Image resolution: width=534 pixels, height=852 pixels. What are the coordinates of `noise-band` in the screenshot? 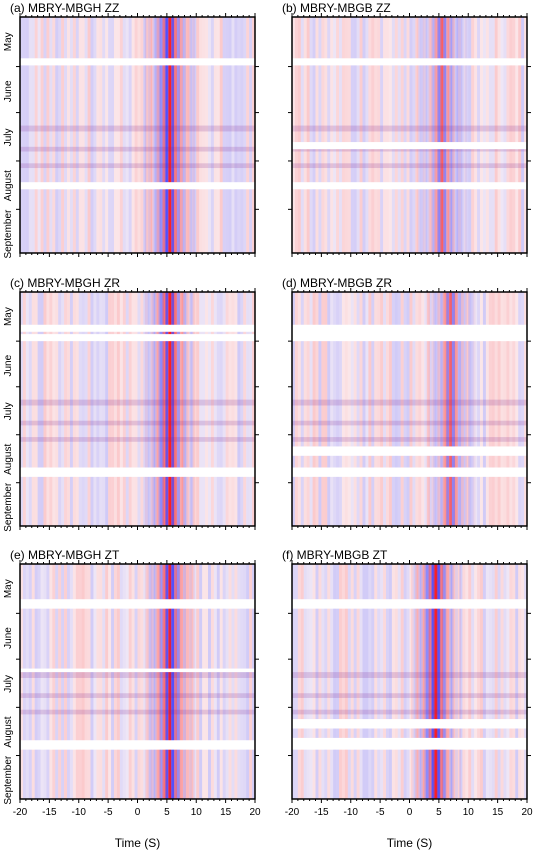 It's located at (137, 675).